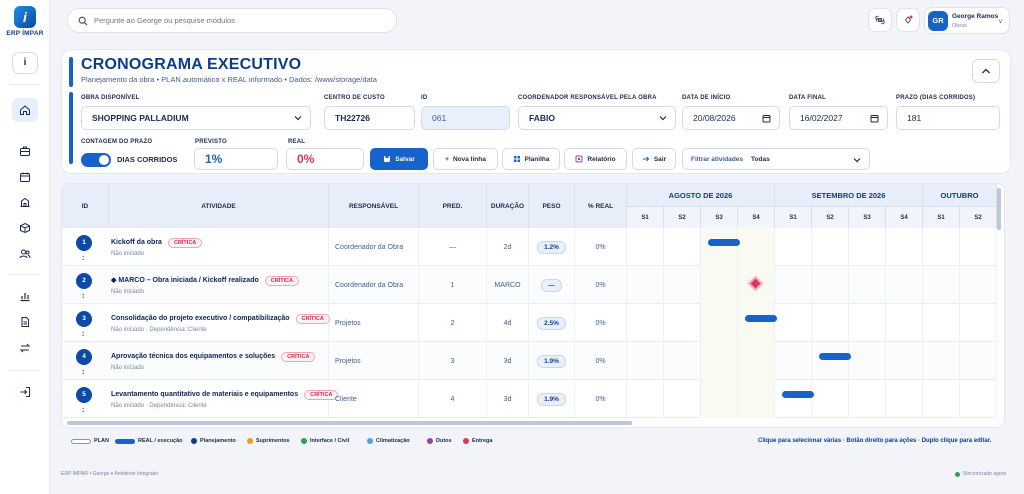 The image size is (1024, 494). Describe the element at coordinates (531, 159) in the screenshot. I see `spreadsheet-button: Planilha` at that location.